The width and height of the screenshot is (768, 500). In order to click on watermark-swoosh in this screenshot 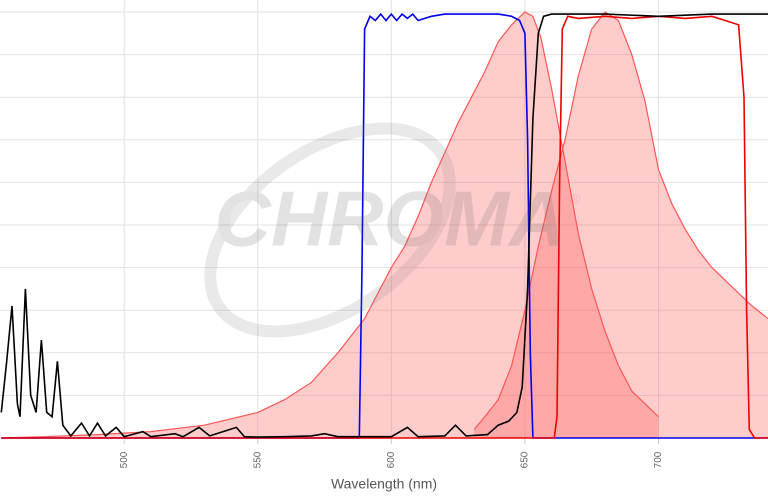, I will do `click(330, 230)`.